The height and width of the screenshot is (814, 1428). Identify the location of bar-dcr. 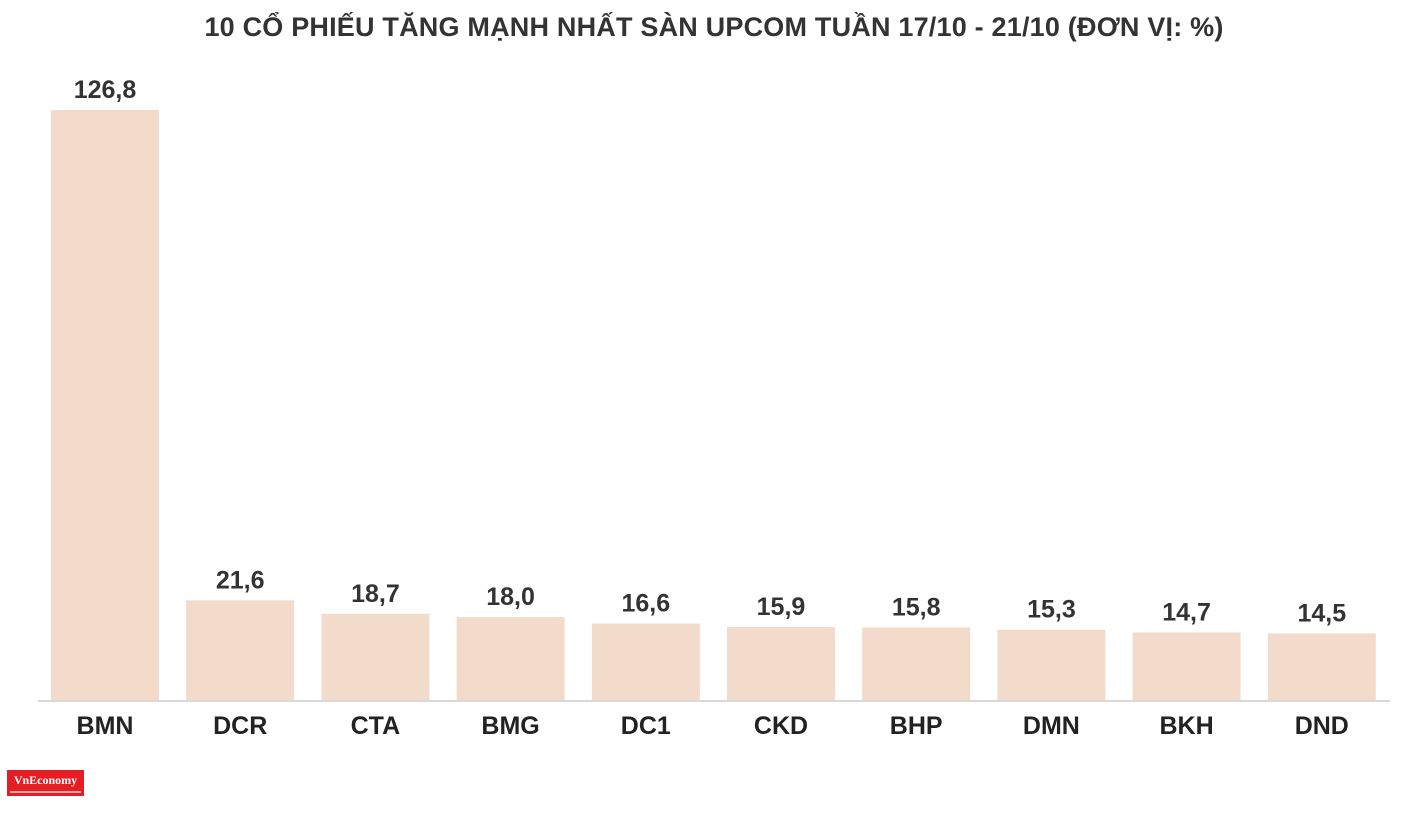
(240, 650).